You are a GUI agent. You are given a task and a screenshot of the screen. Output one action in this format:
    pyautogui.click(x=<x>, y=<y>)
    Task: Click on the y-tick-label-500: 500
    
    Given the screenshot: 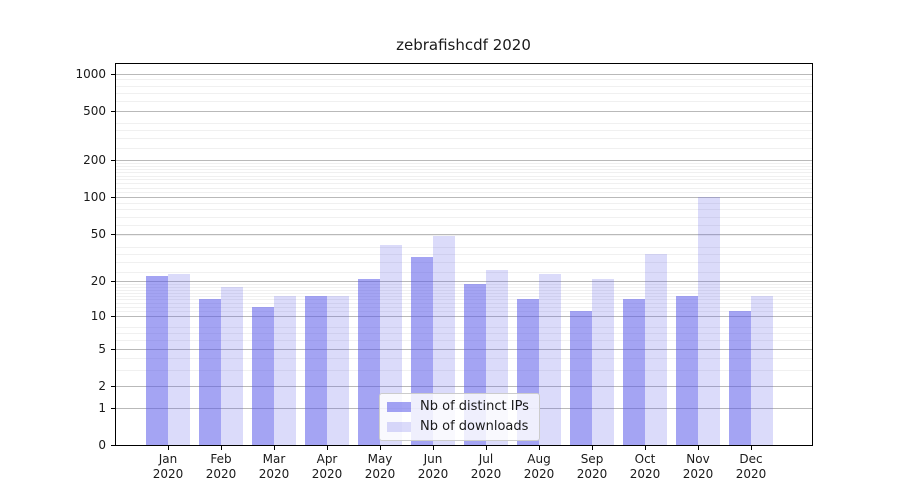 What is the action you would take?
    pyautogui.click(x=94, y=111)
    